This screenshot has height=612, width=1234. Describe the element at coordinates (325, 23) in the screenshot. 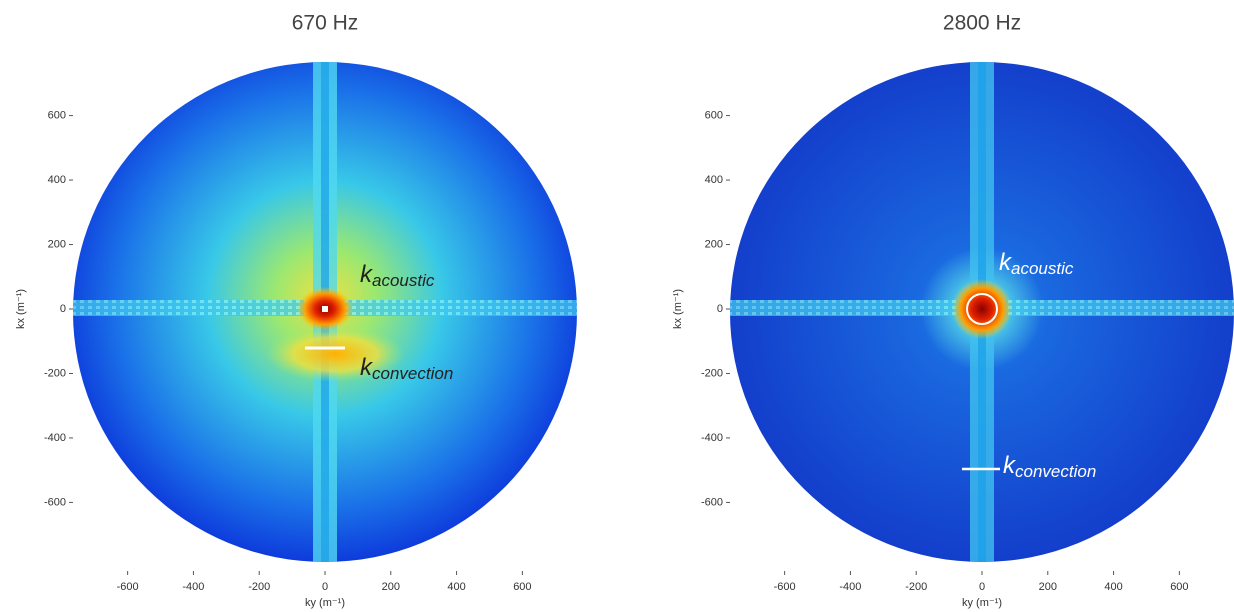

I see `chart-title: 670 Hz` at that location.